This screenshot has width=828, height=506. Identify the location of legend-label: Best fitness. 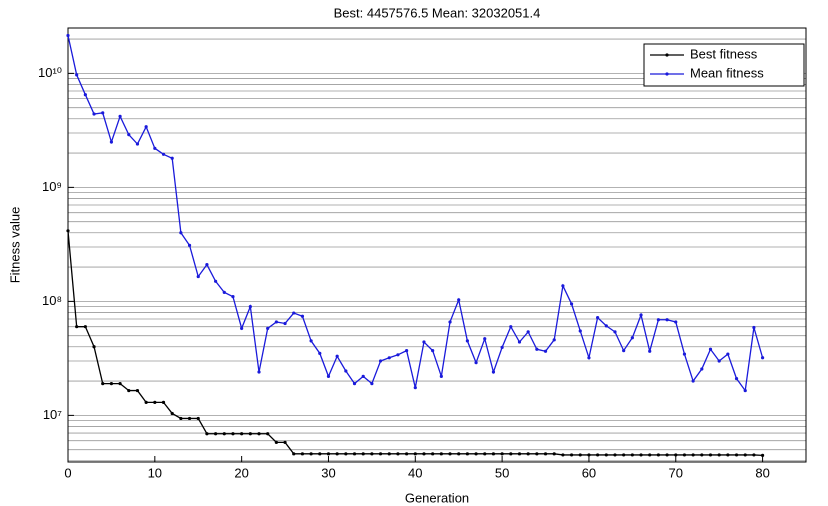
(724, 53).